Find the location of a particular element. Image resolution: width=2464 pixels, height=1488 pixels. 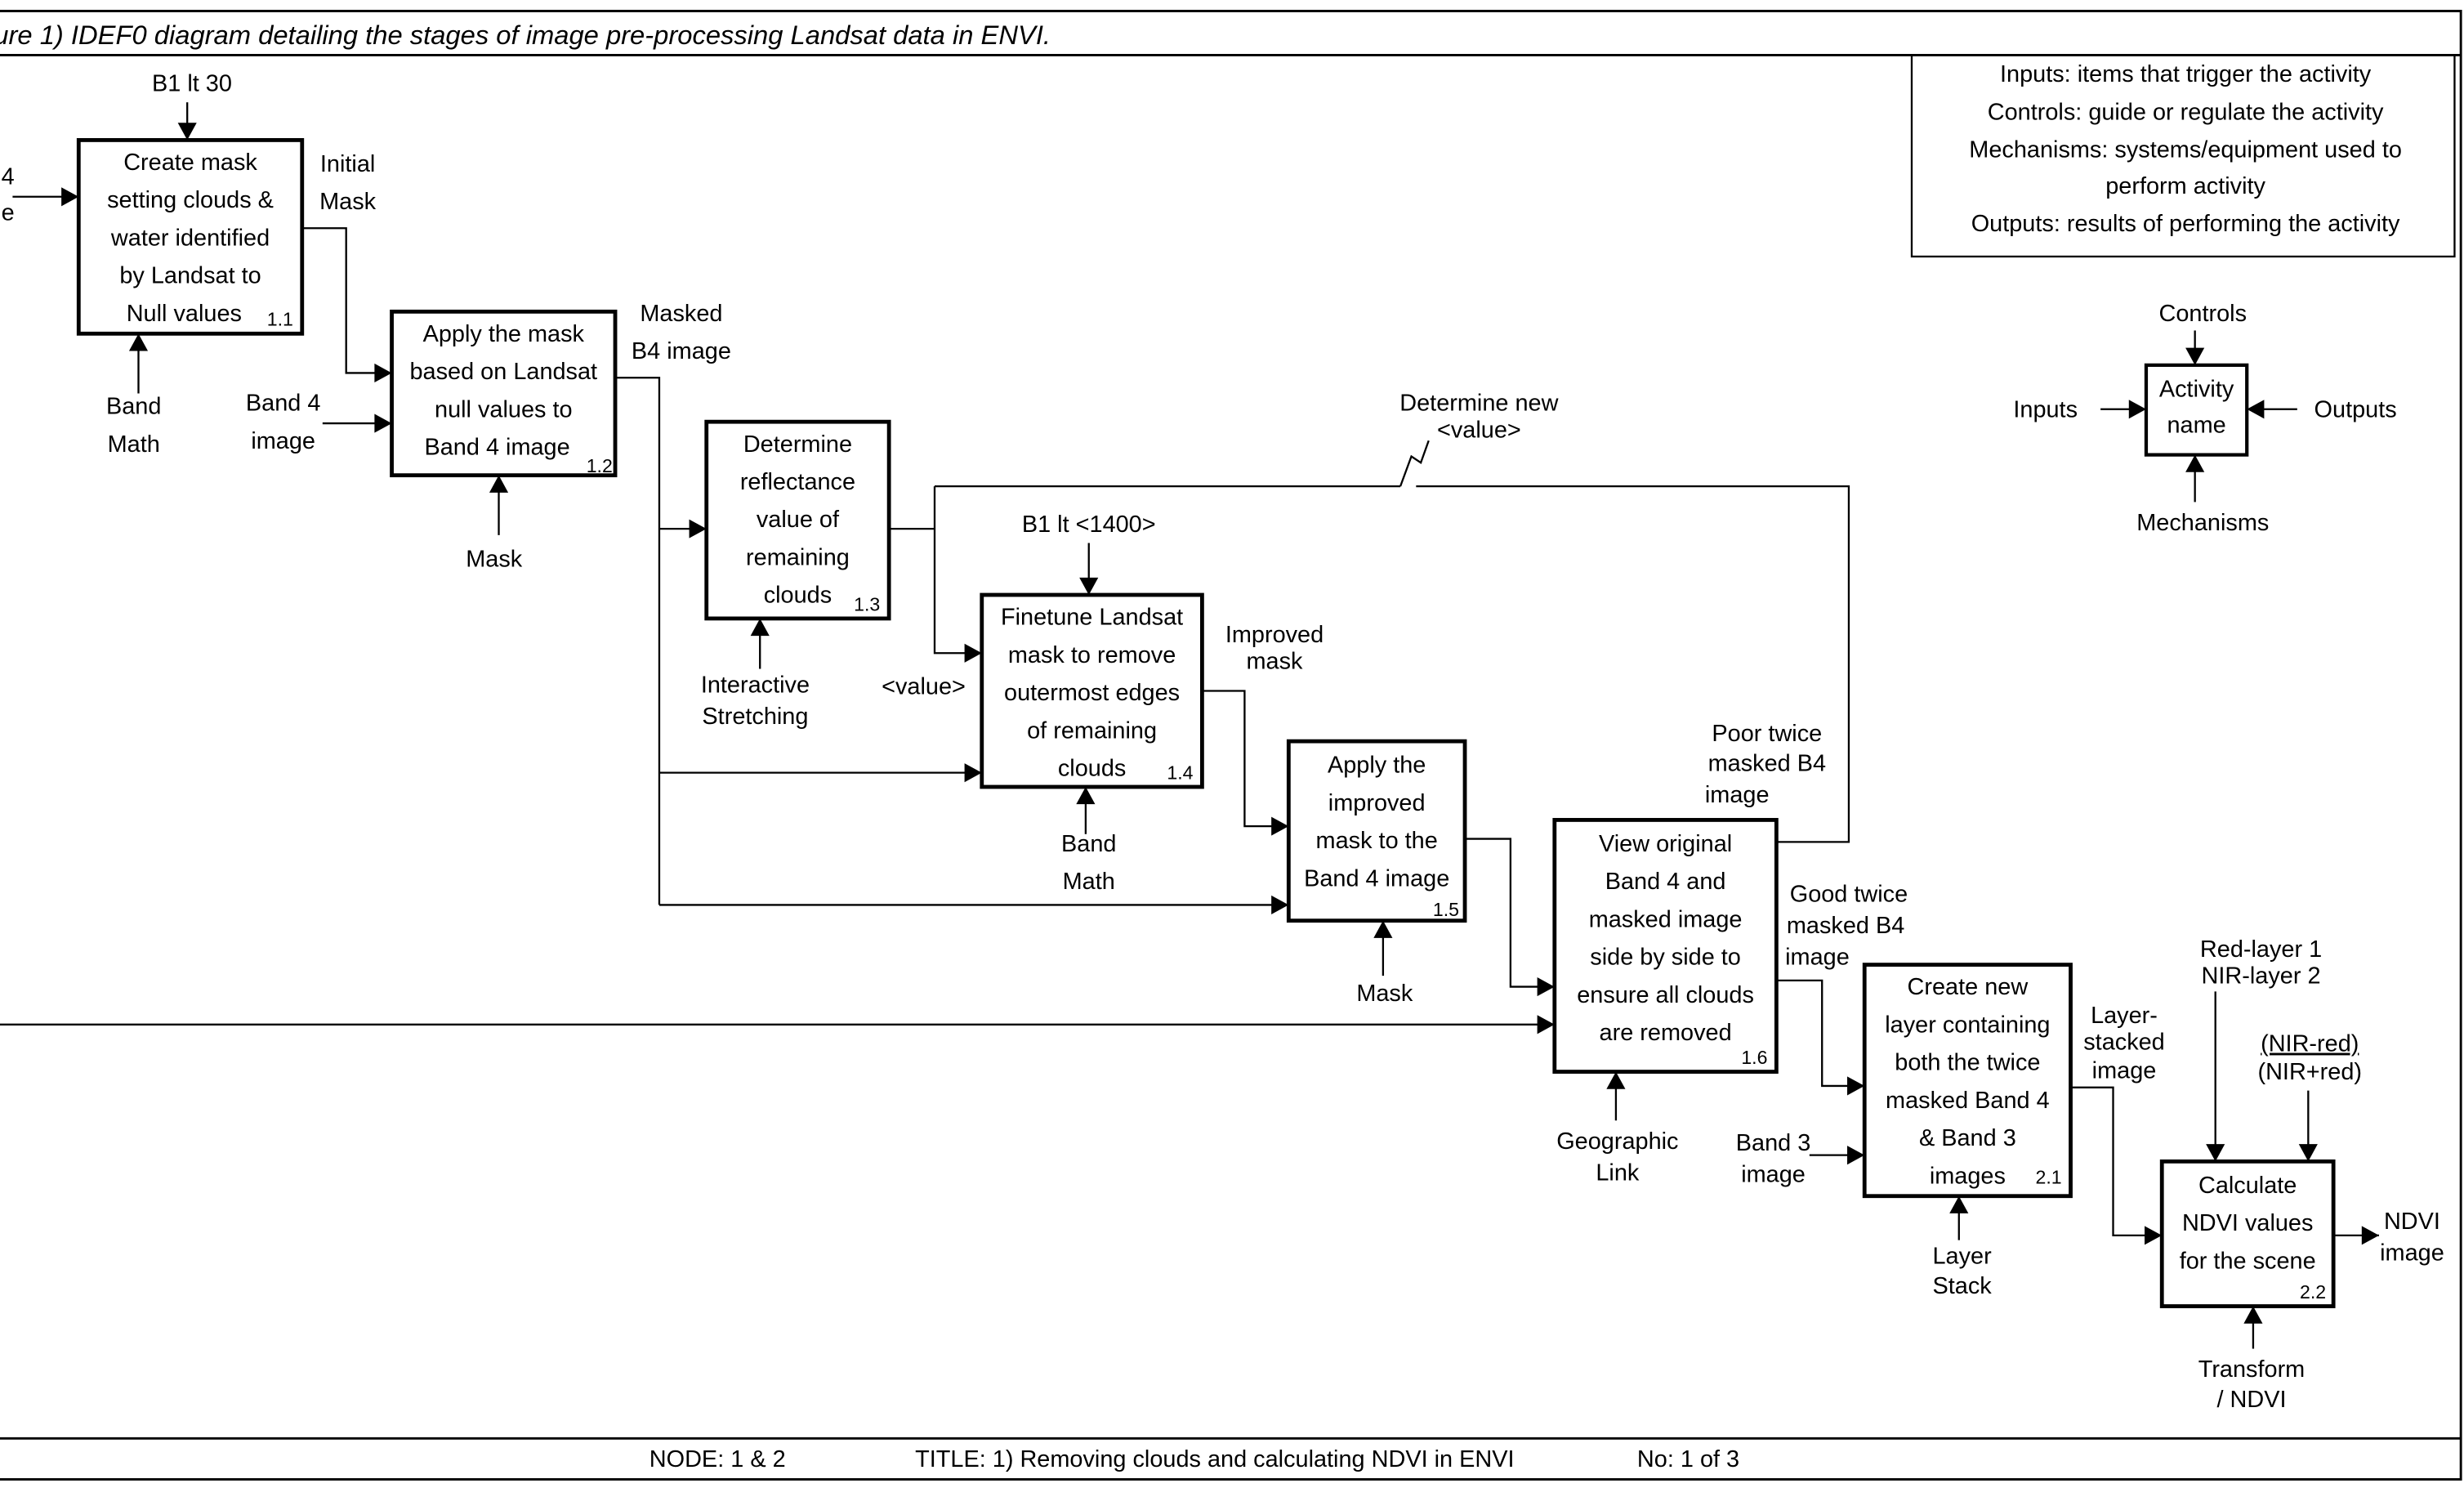

activity-text: View original is located at coordinates (1665, 844).